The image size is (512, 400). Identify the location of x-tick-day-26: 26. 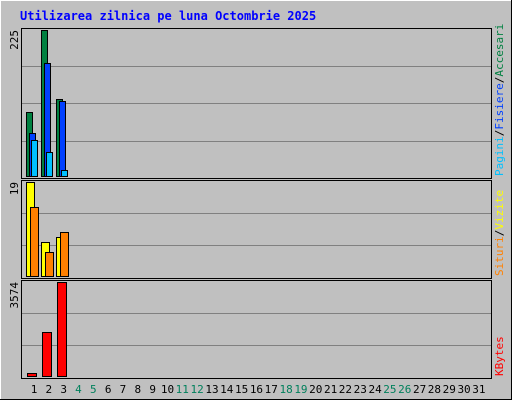
(404, 389).